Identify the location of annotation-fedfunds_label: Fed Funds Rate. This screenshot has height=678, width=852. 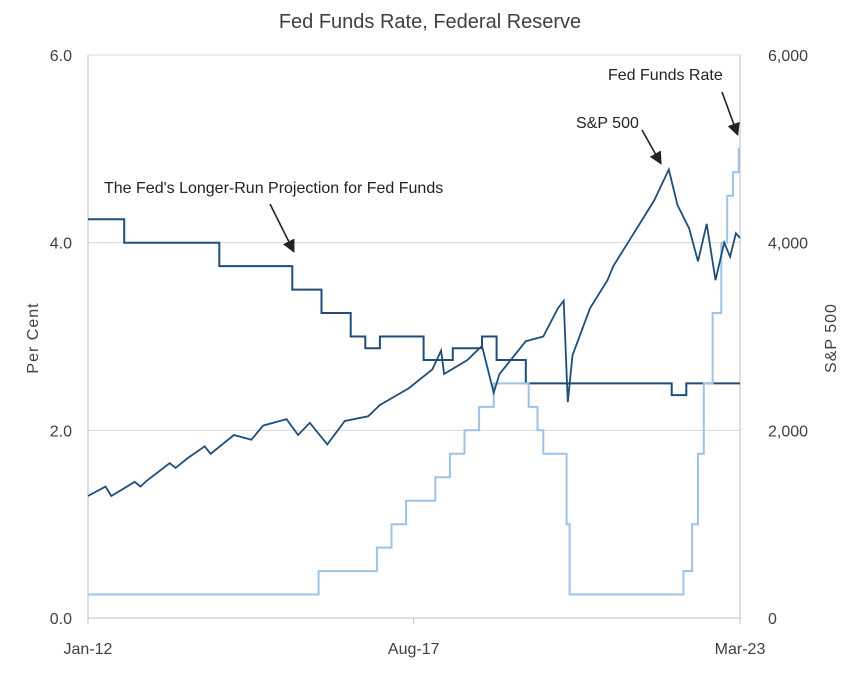
(665, 75).